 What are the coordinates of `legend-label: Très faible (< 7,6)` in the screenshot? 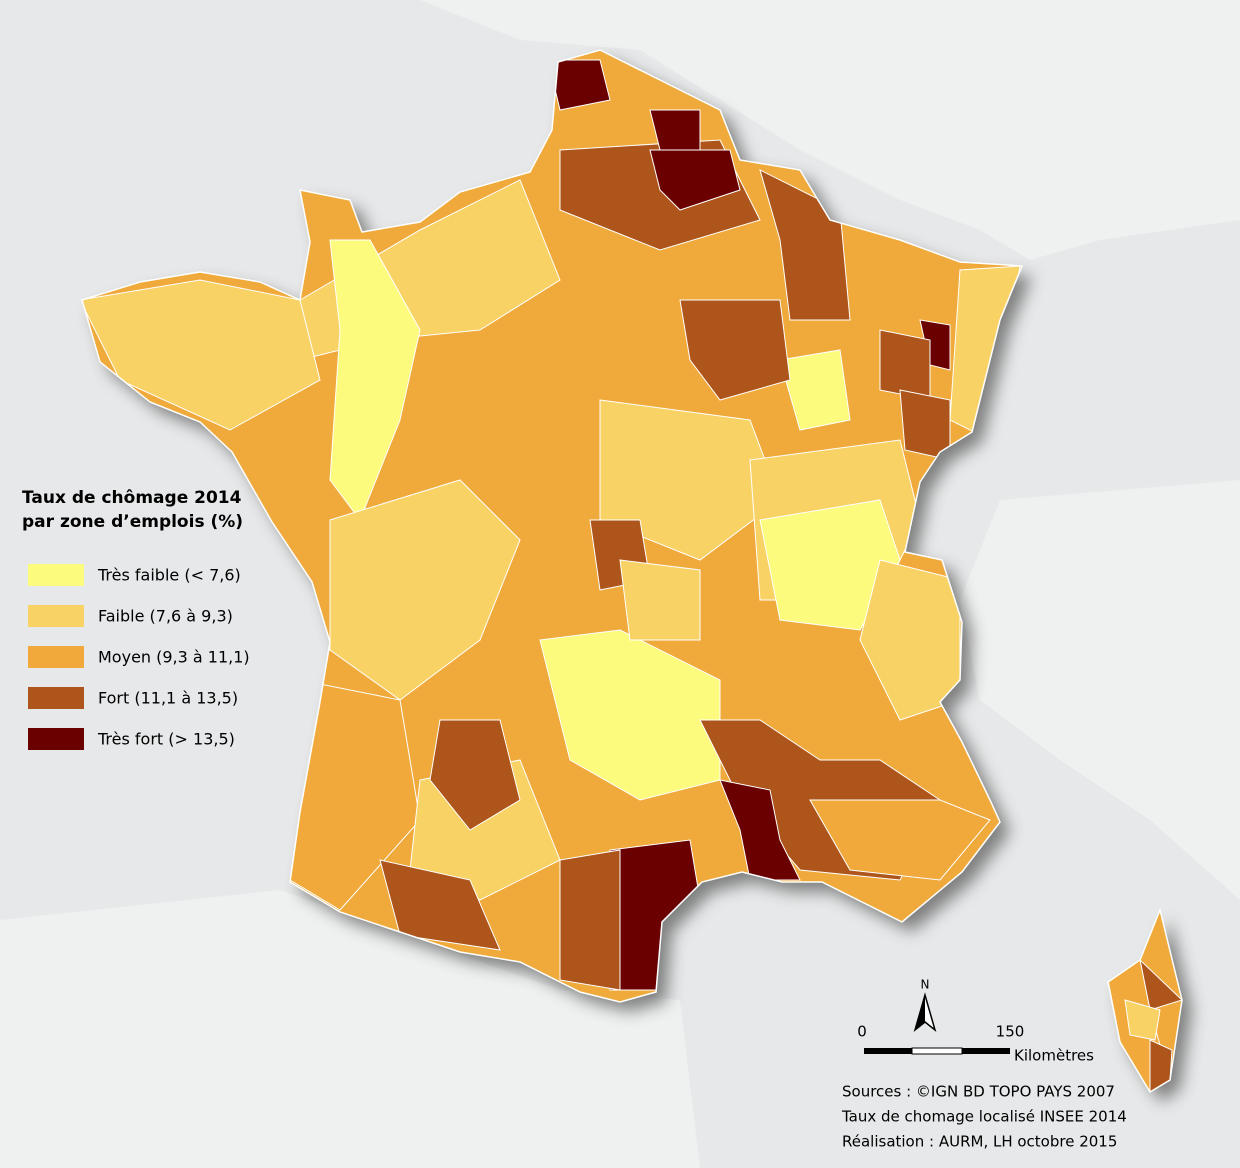 It's located at (169, 575).